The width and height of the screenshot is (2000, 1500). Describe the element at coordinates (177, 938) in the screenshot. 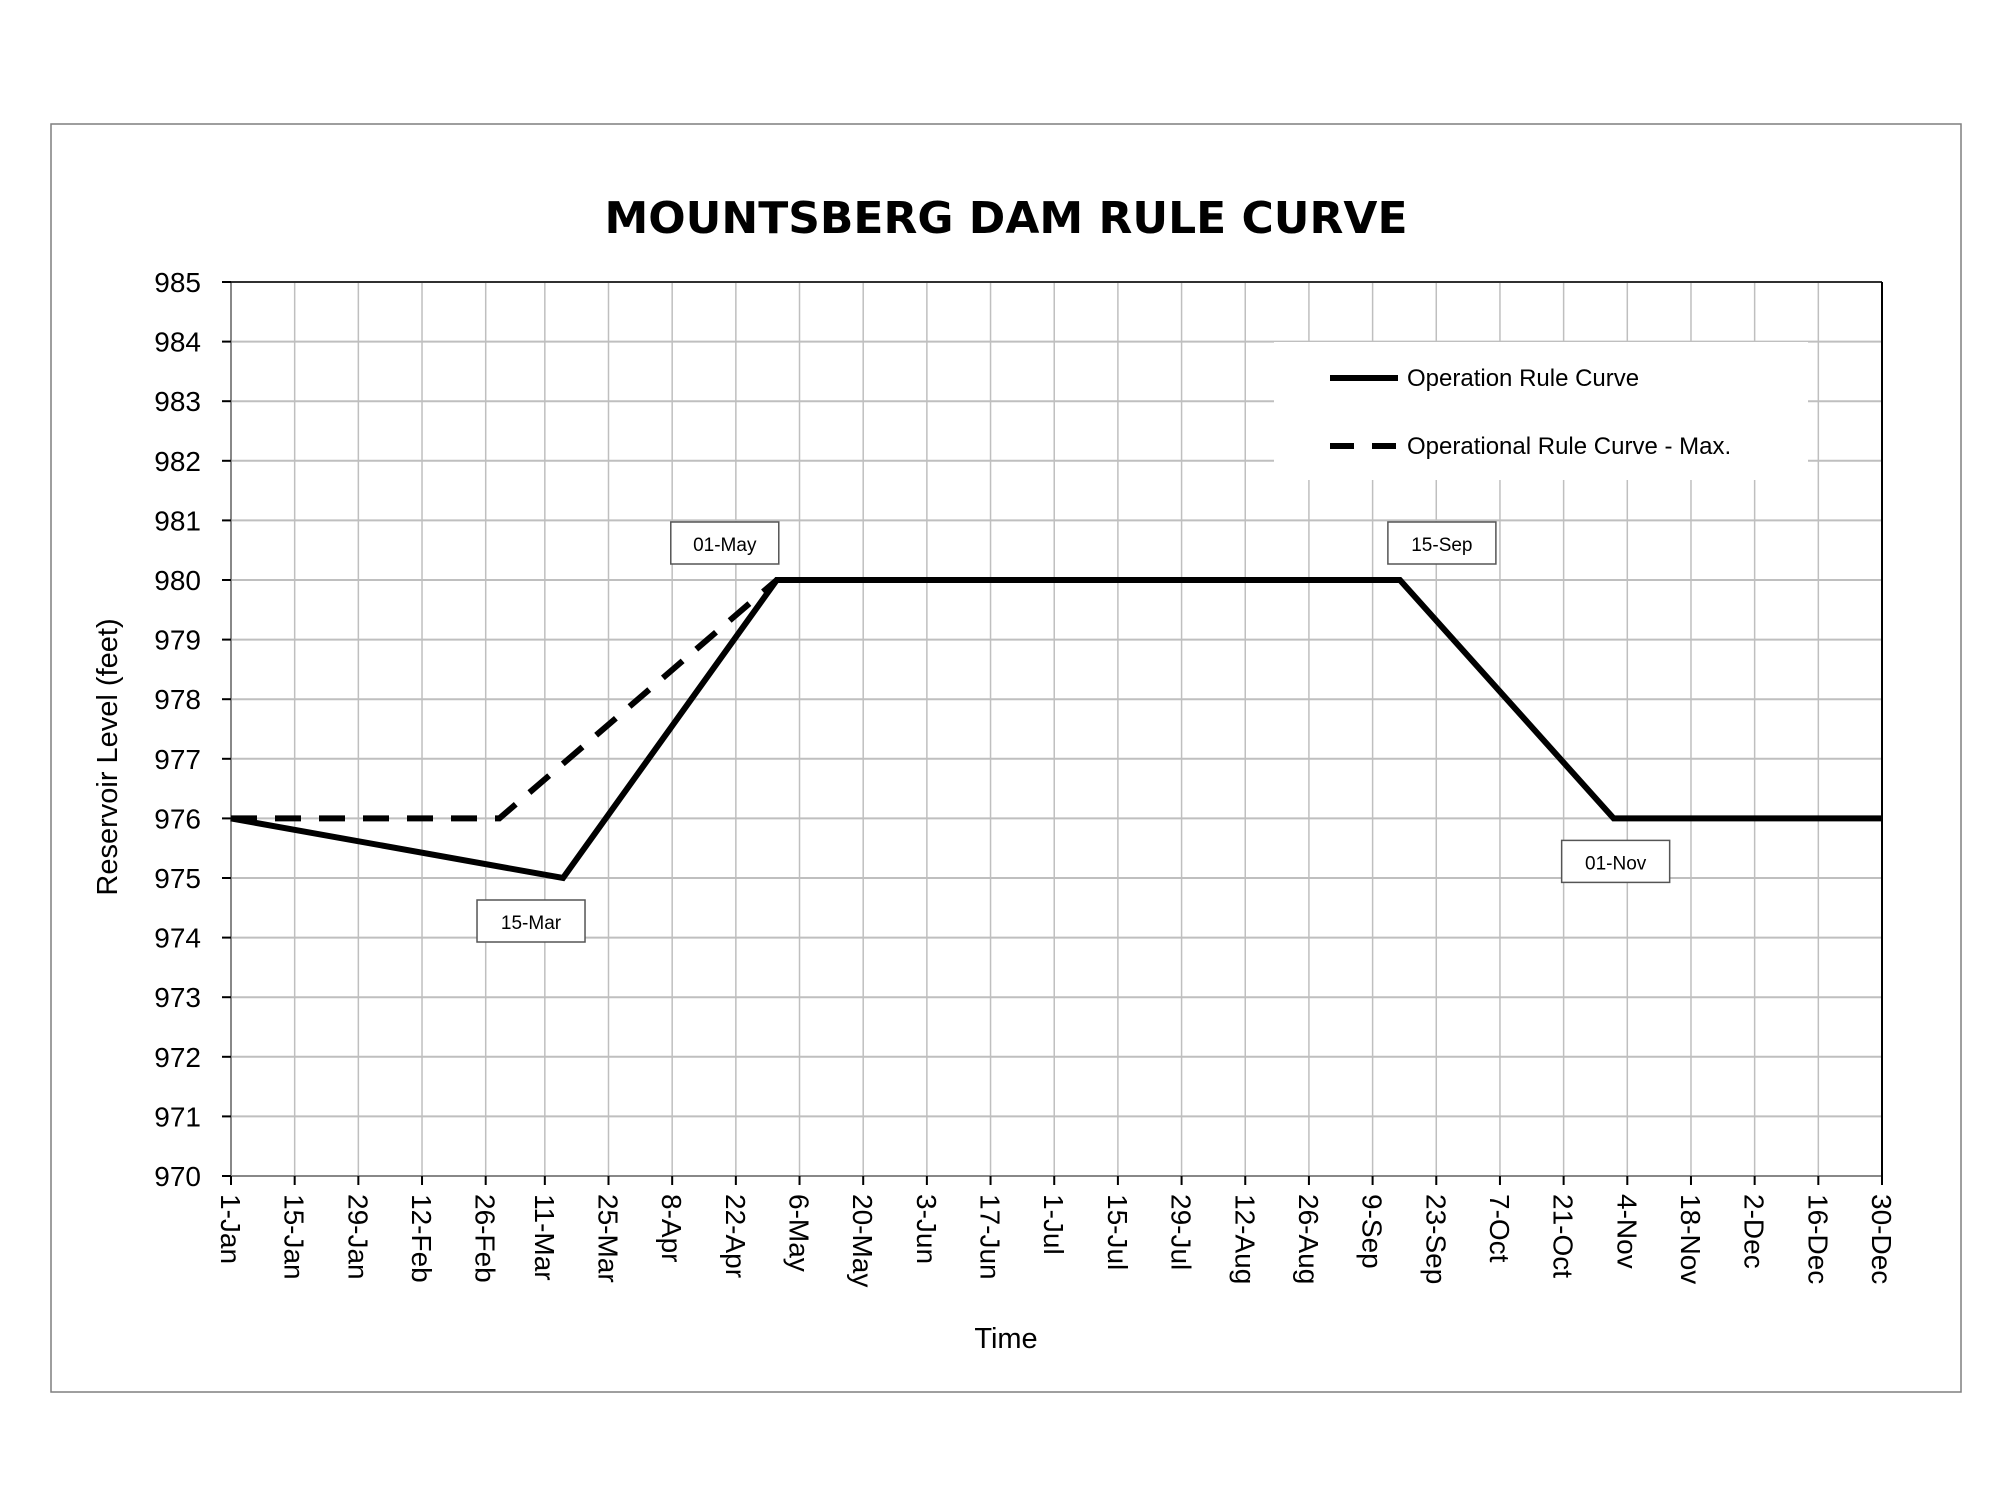

I see `y-tick-label: 974` at that location.